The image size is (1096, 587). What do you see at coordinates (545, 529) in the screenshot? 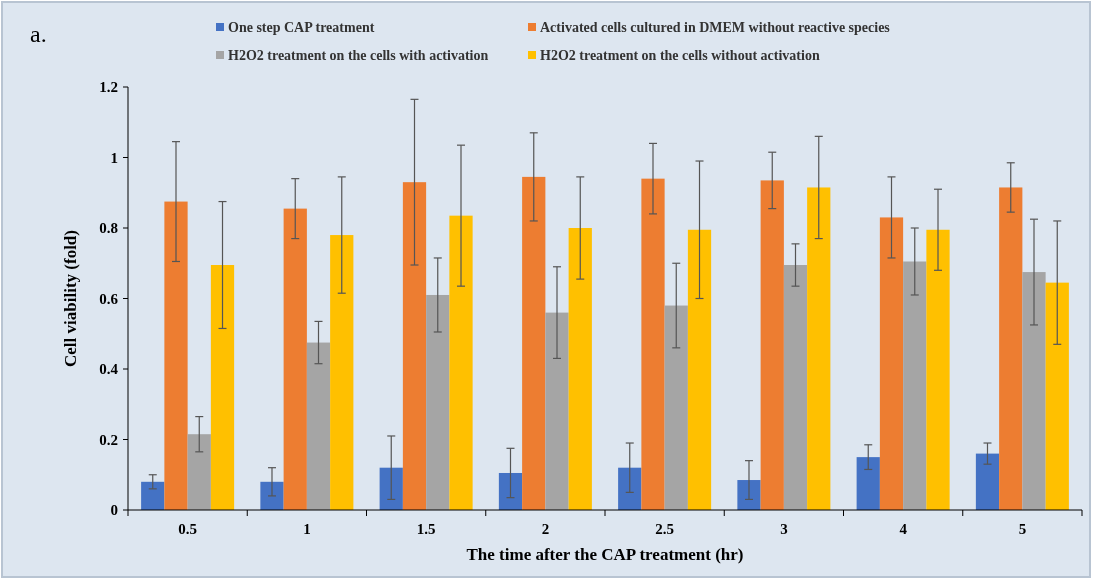
I see `x-tick-label: 2` at bounding box center [545, 529].